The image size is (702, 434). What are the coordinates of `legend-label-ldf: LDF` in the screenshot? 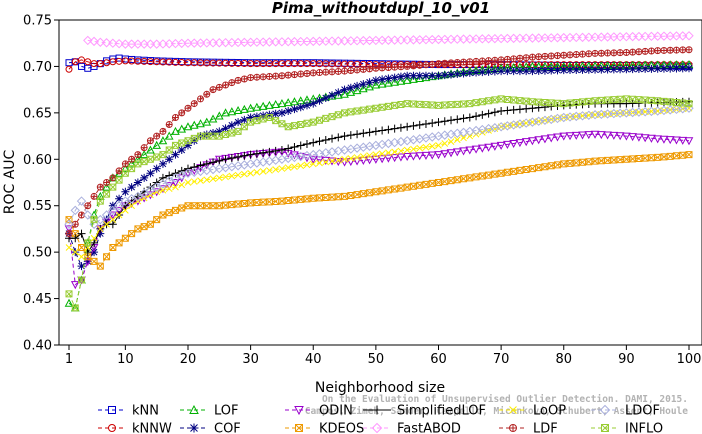 It's located at (545, 428).